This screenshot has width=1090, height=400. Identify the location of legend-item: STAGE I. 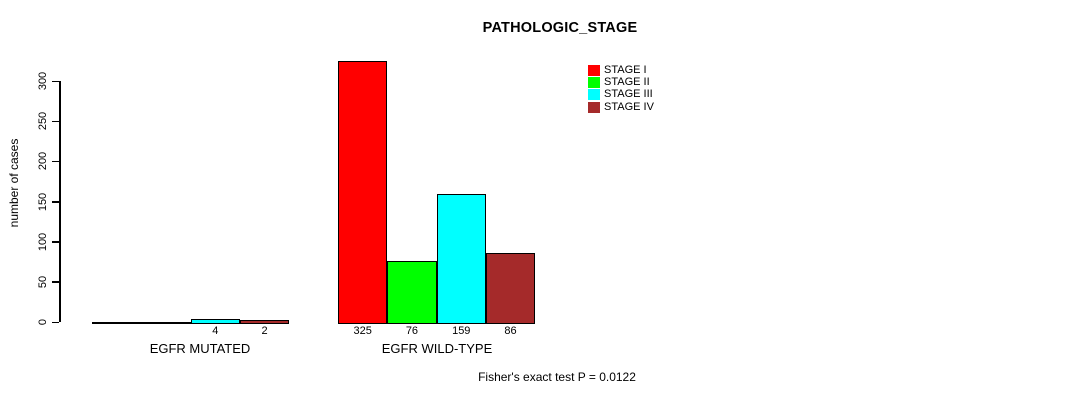
(621, 70).